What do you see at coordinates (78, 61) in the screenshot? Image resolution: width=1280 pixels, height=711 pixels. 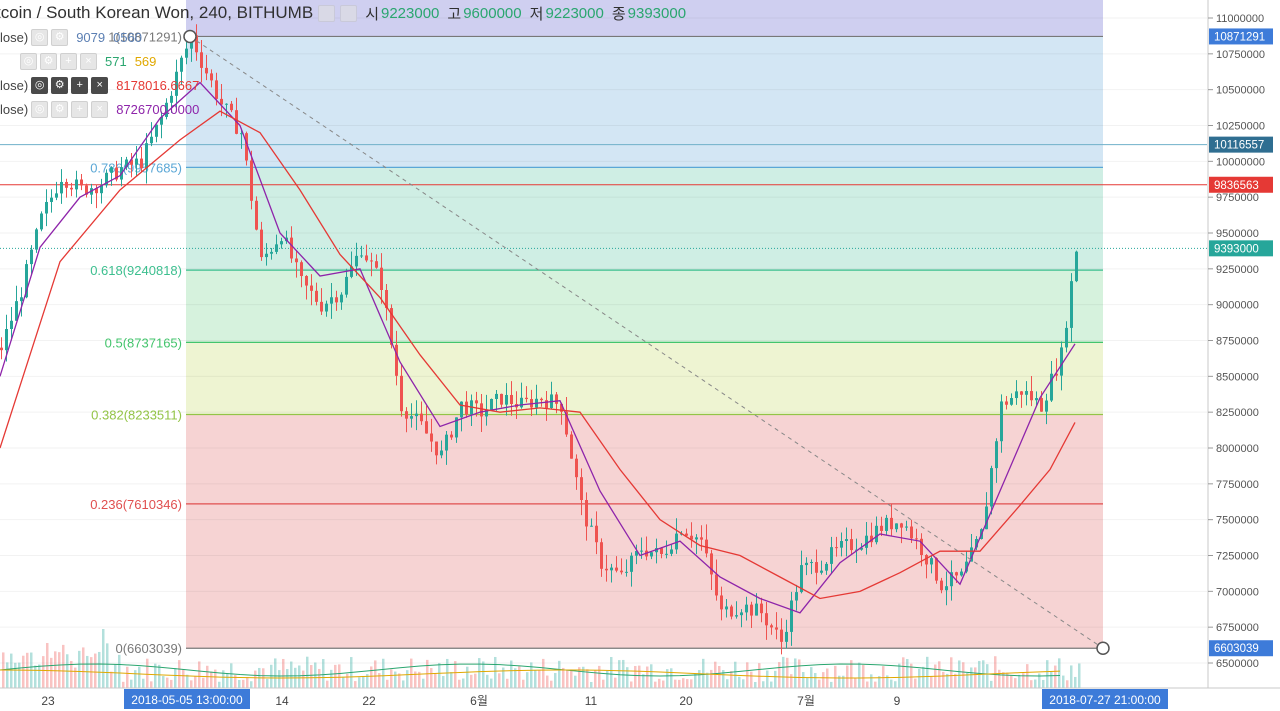 I see `indicator-row: ◎ ⚙ + × 571 569` at bounding box center [78, 61].